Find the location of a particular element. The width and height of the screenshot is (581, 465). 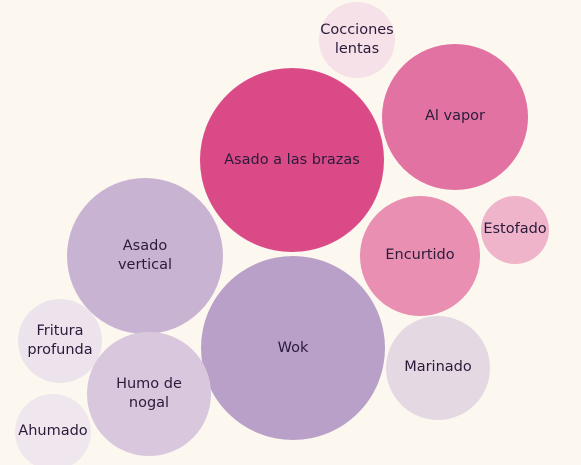

bubble: Wok is located at coordinates (293, 348).